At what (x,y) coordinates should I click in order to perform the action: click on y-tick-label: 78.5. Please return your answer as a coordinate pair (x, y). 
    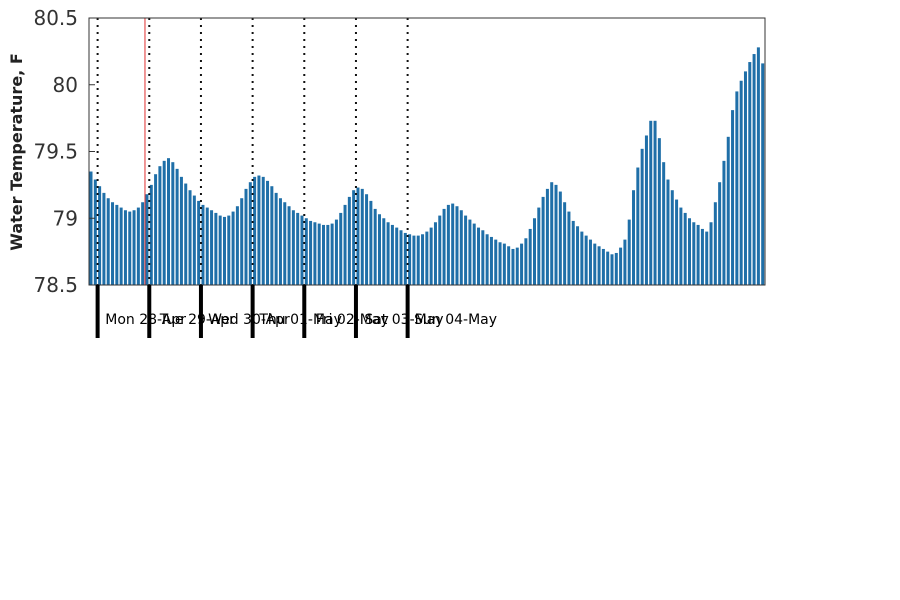
    Looking at the image, I should click on (55, 285).